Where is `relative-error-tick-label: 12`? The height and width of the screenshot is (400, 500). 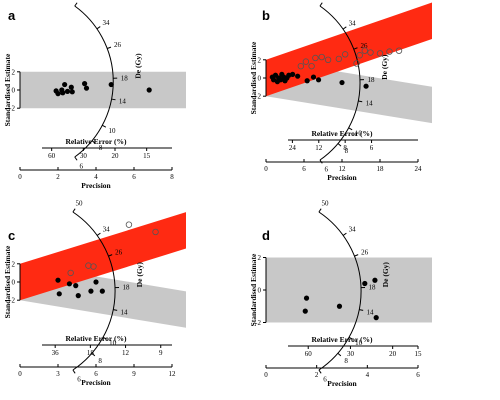 relative-error-tick-label: 12 is located at coordinates (319, 148).